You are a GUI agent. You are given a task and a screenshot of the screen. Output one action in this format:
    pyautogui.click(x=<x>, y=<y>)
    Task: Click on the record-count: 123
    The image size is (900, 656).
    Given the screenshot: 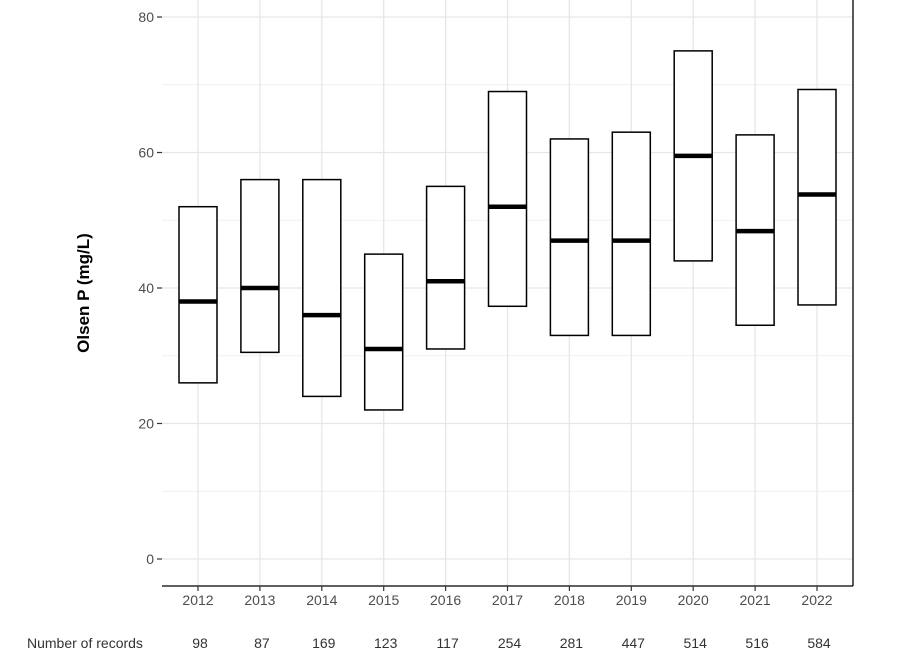 What is the action you would take?
    pyautogui.click(x=386, y=643)
    